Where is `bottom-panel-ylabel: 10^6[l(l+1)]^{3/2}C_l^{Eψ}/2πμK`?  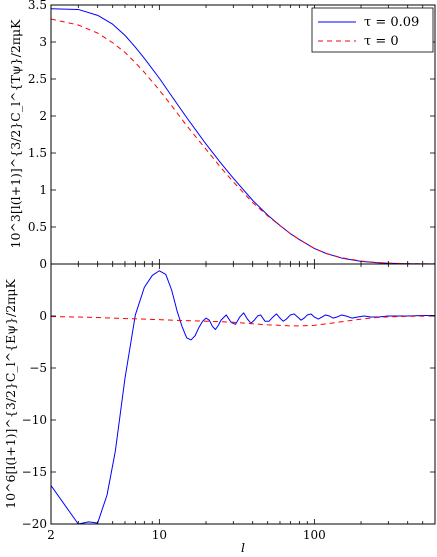 bottom-panel-ylabel: 10^6[l(l+1)]^{3/2}C_l^{Eψ}/2πμK is located at coordinates (10, 393).